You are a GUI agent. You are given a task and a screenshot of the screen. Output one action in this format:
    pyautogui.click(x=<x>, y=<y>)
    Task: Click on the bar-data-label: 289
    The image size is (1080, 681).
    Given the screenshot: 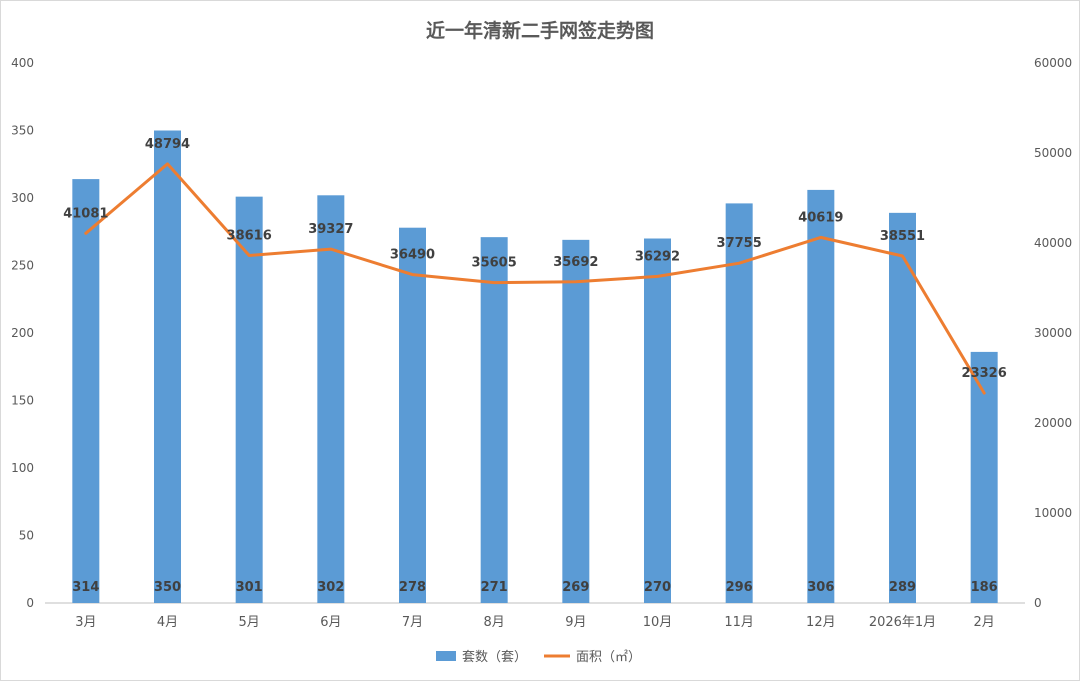 What is the action you would take?
    pyautogui.click(x=902, y=587)
    